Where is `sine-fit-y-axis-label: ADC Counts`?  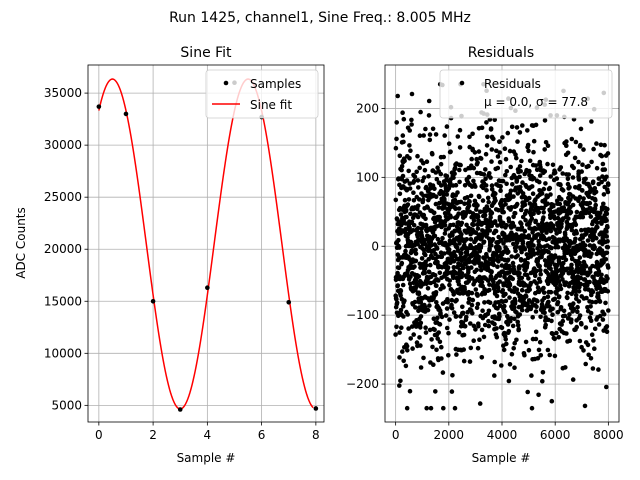 sine-fit-y-axis-label: ADC Counts is located at coordinates (21, 243).